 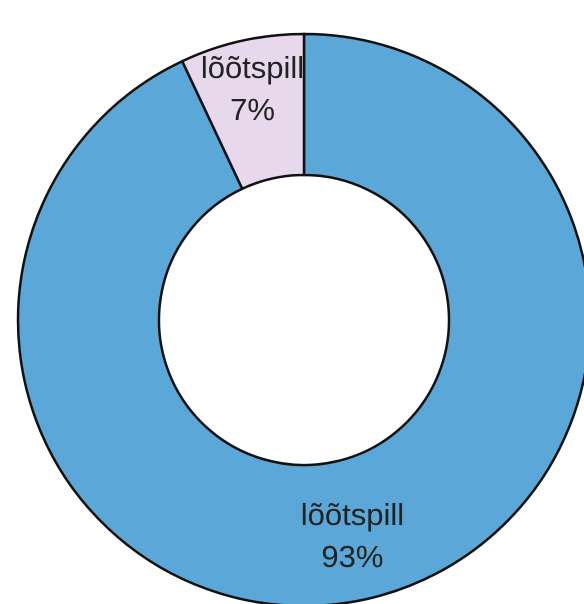 What do you see at coordinates (252, 109) in the screenshot?
I see `slice-value-label: 7%` at bounding box center [252, 109].